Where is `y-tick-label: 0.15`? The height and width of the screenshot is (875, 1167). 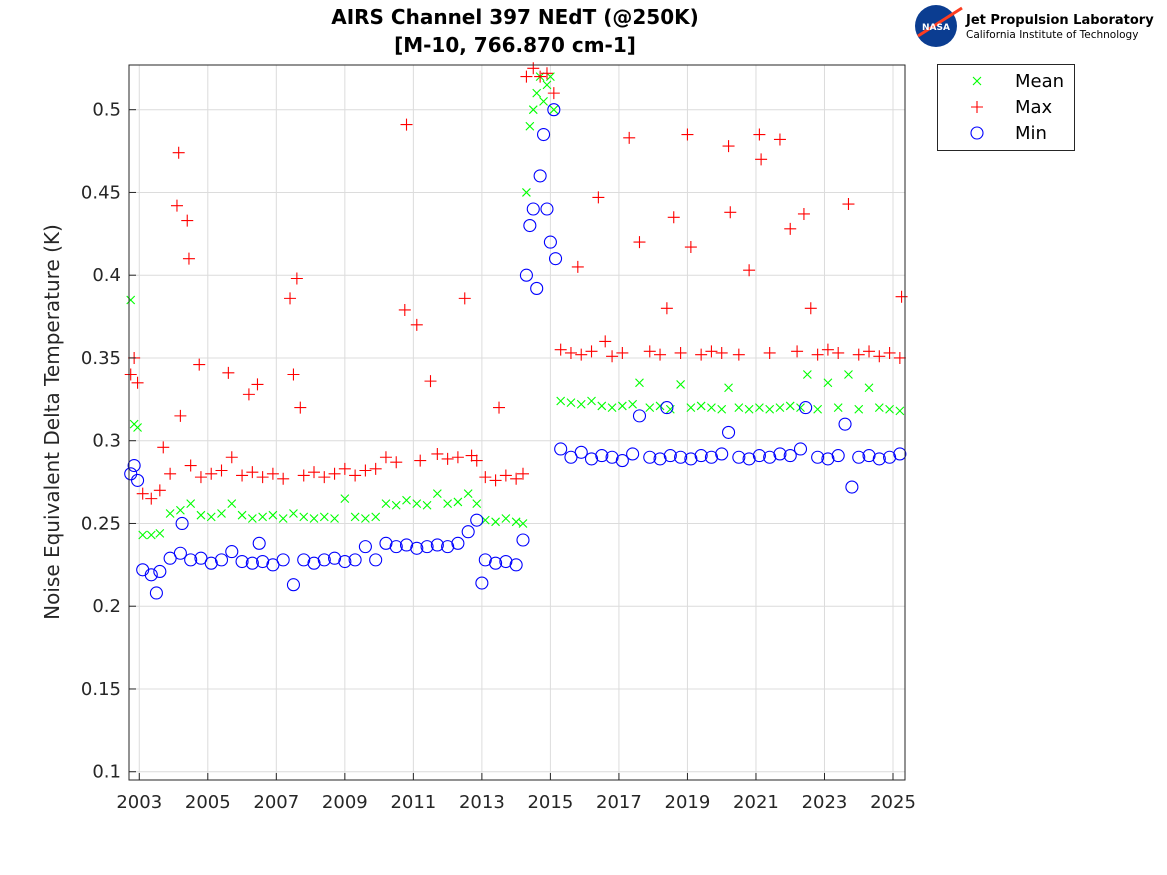
y-tick-label: 0.15 is located at coordinates (101, 689).